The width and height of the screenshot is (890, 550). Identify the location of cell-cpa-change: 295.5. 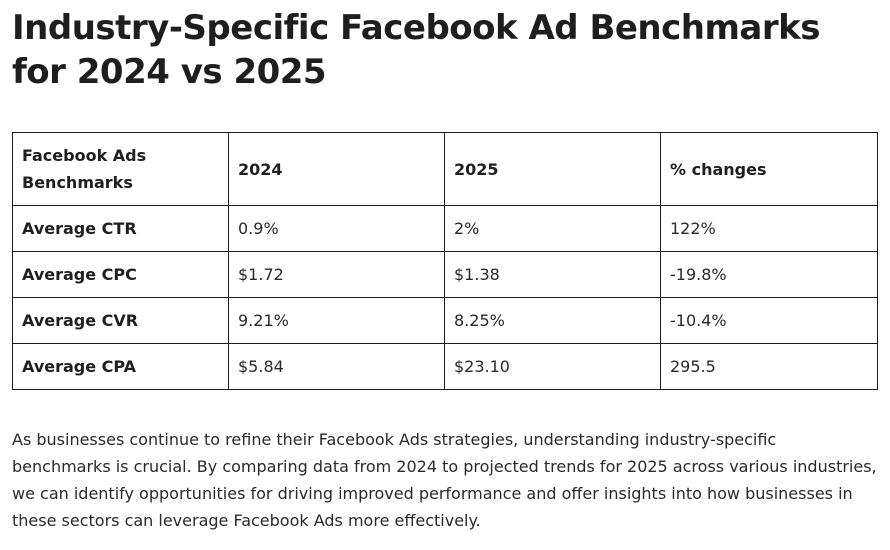
(769, 366).